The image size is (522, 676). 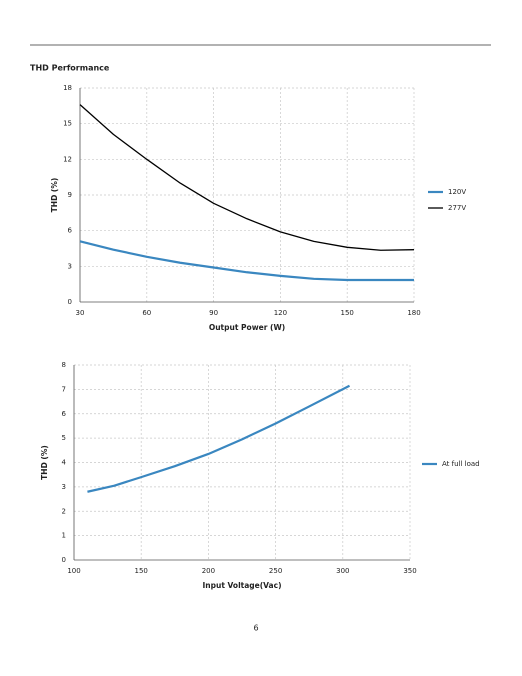 What do you see at coordinates (80, 313) in the screenshot?
I see `x-tick-label: 30` at bounding box center [80, 313].